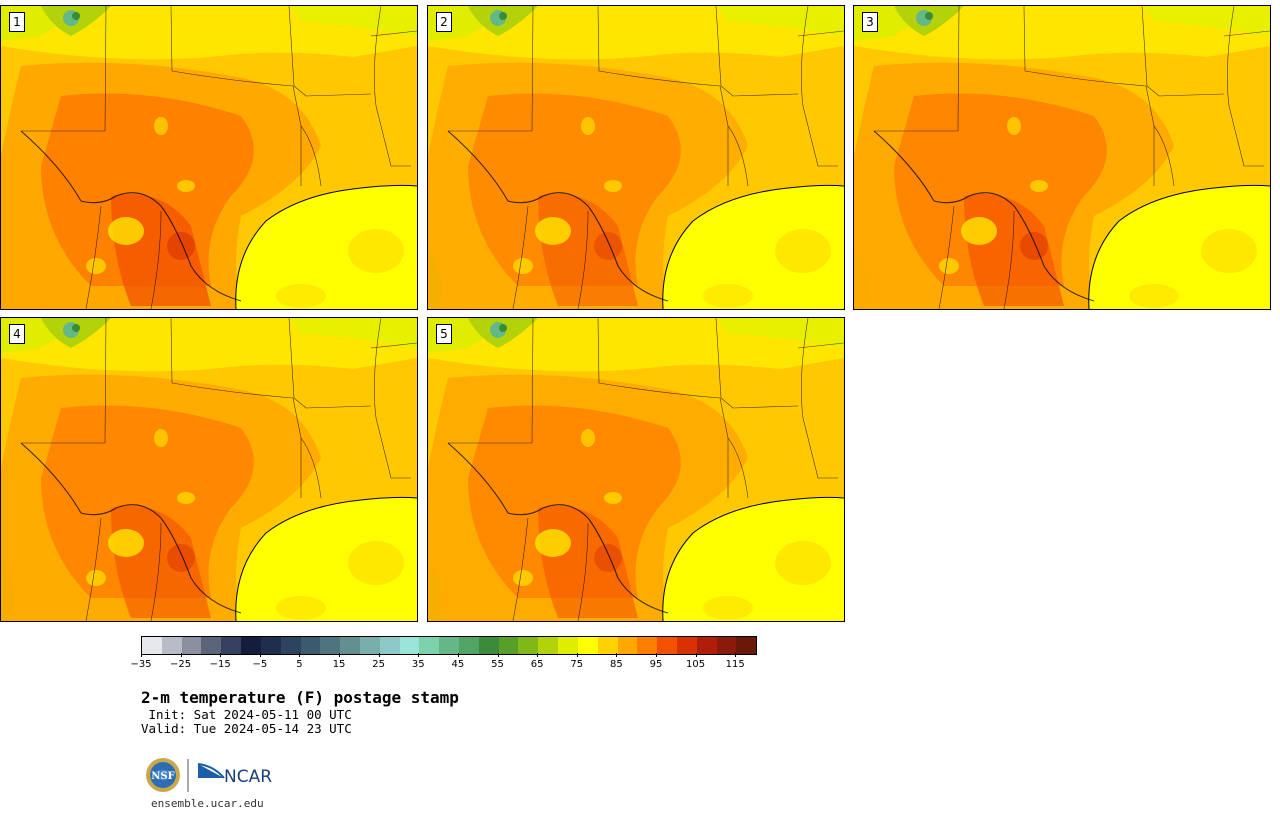 The height and width of the screenshot is (815, 1280). I want to click on colorbar-tick-label: −15, so click(220, 664).